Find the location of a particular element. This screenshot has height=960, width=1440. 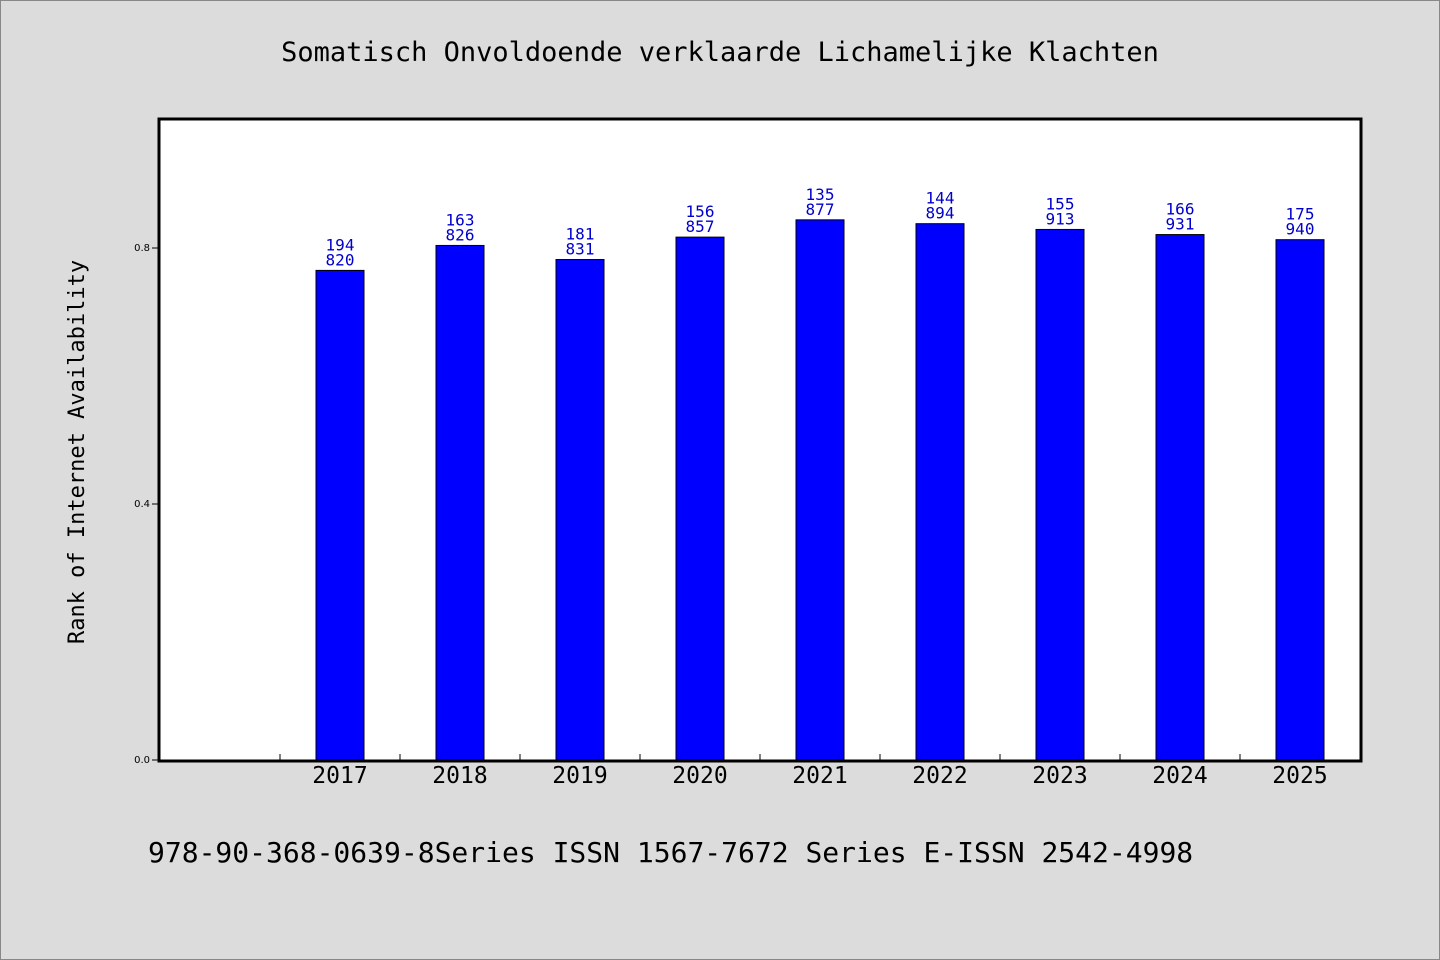

bar-label-bottom-2021: 877 is located at coordinates (820, 209).